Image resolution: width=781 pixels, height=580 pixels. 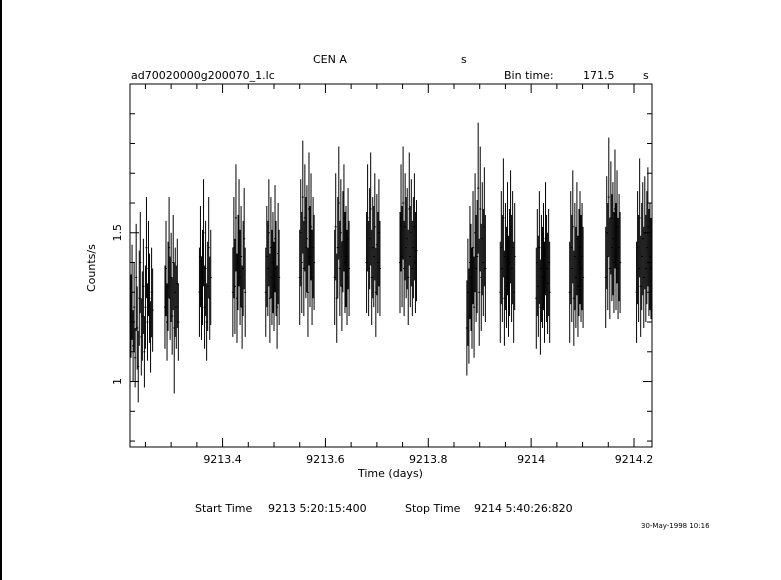 I want to click on start-time-label: Start Time, so click(x=224, y=508).